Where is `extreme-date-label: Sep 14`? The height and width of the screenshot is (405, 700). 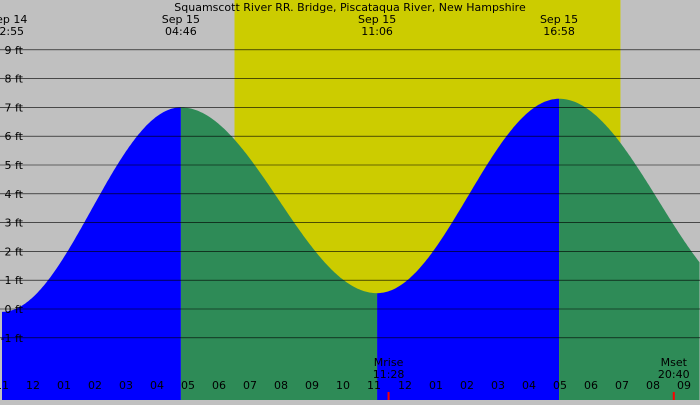 extreme-date-label: Sep 14 is located at coordinates (13, 19).